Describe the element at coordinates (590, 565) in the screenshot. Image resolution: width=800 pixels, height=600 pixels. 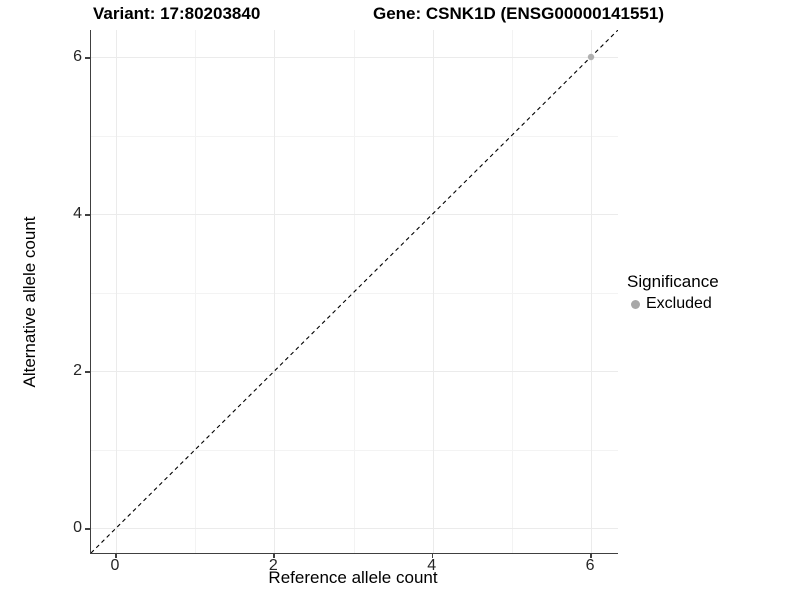
I see `x-tick-label: 6` at that location.